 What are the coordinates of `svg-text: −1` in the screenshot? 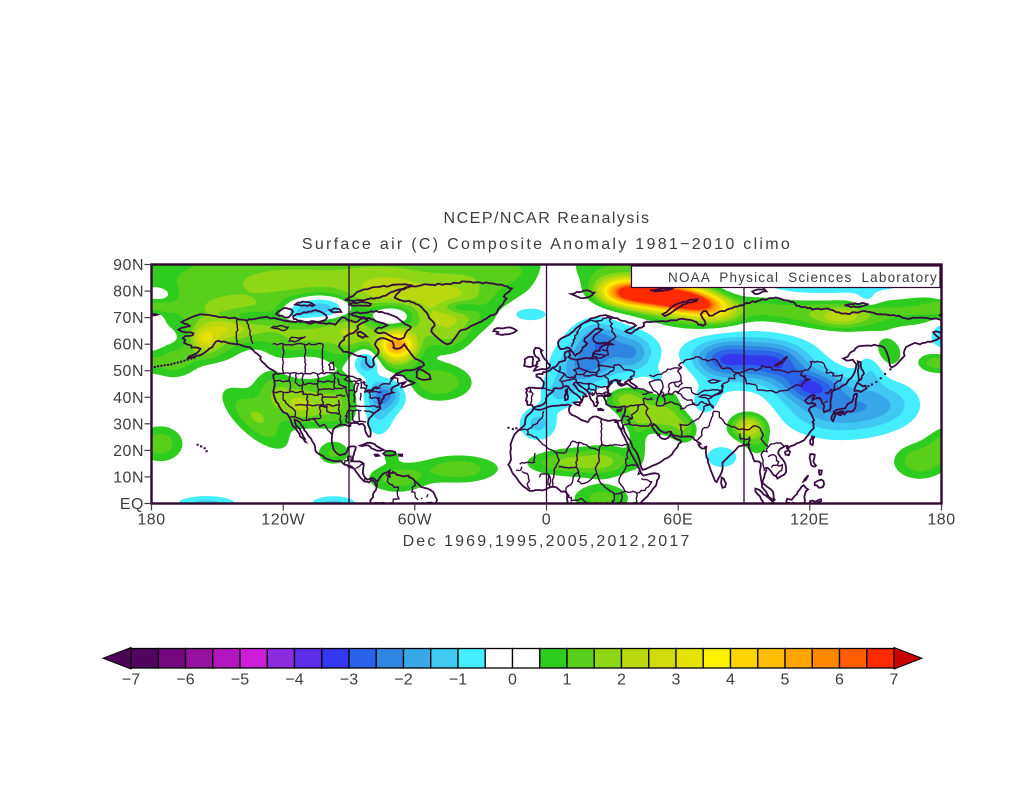 It's located at (458, 680).